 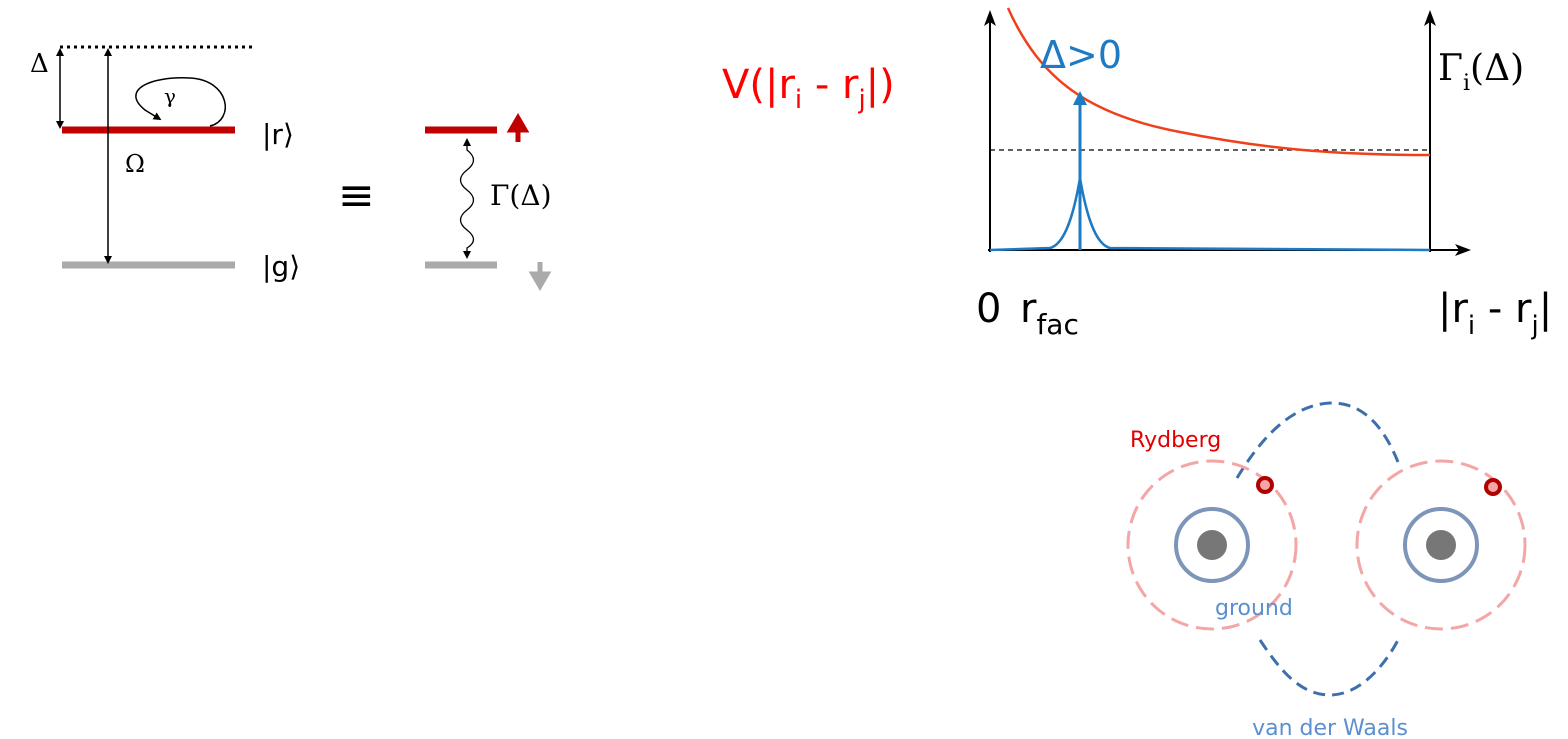 What do you see at coordinates (880, 85) in the screenshot?
I see `label-part: |)` at bounding box center [880, 85].